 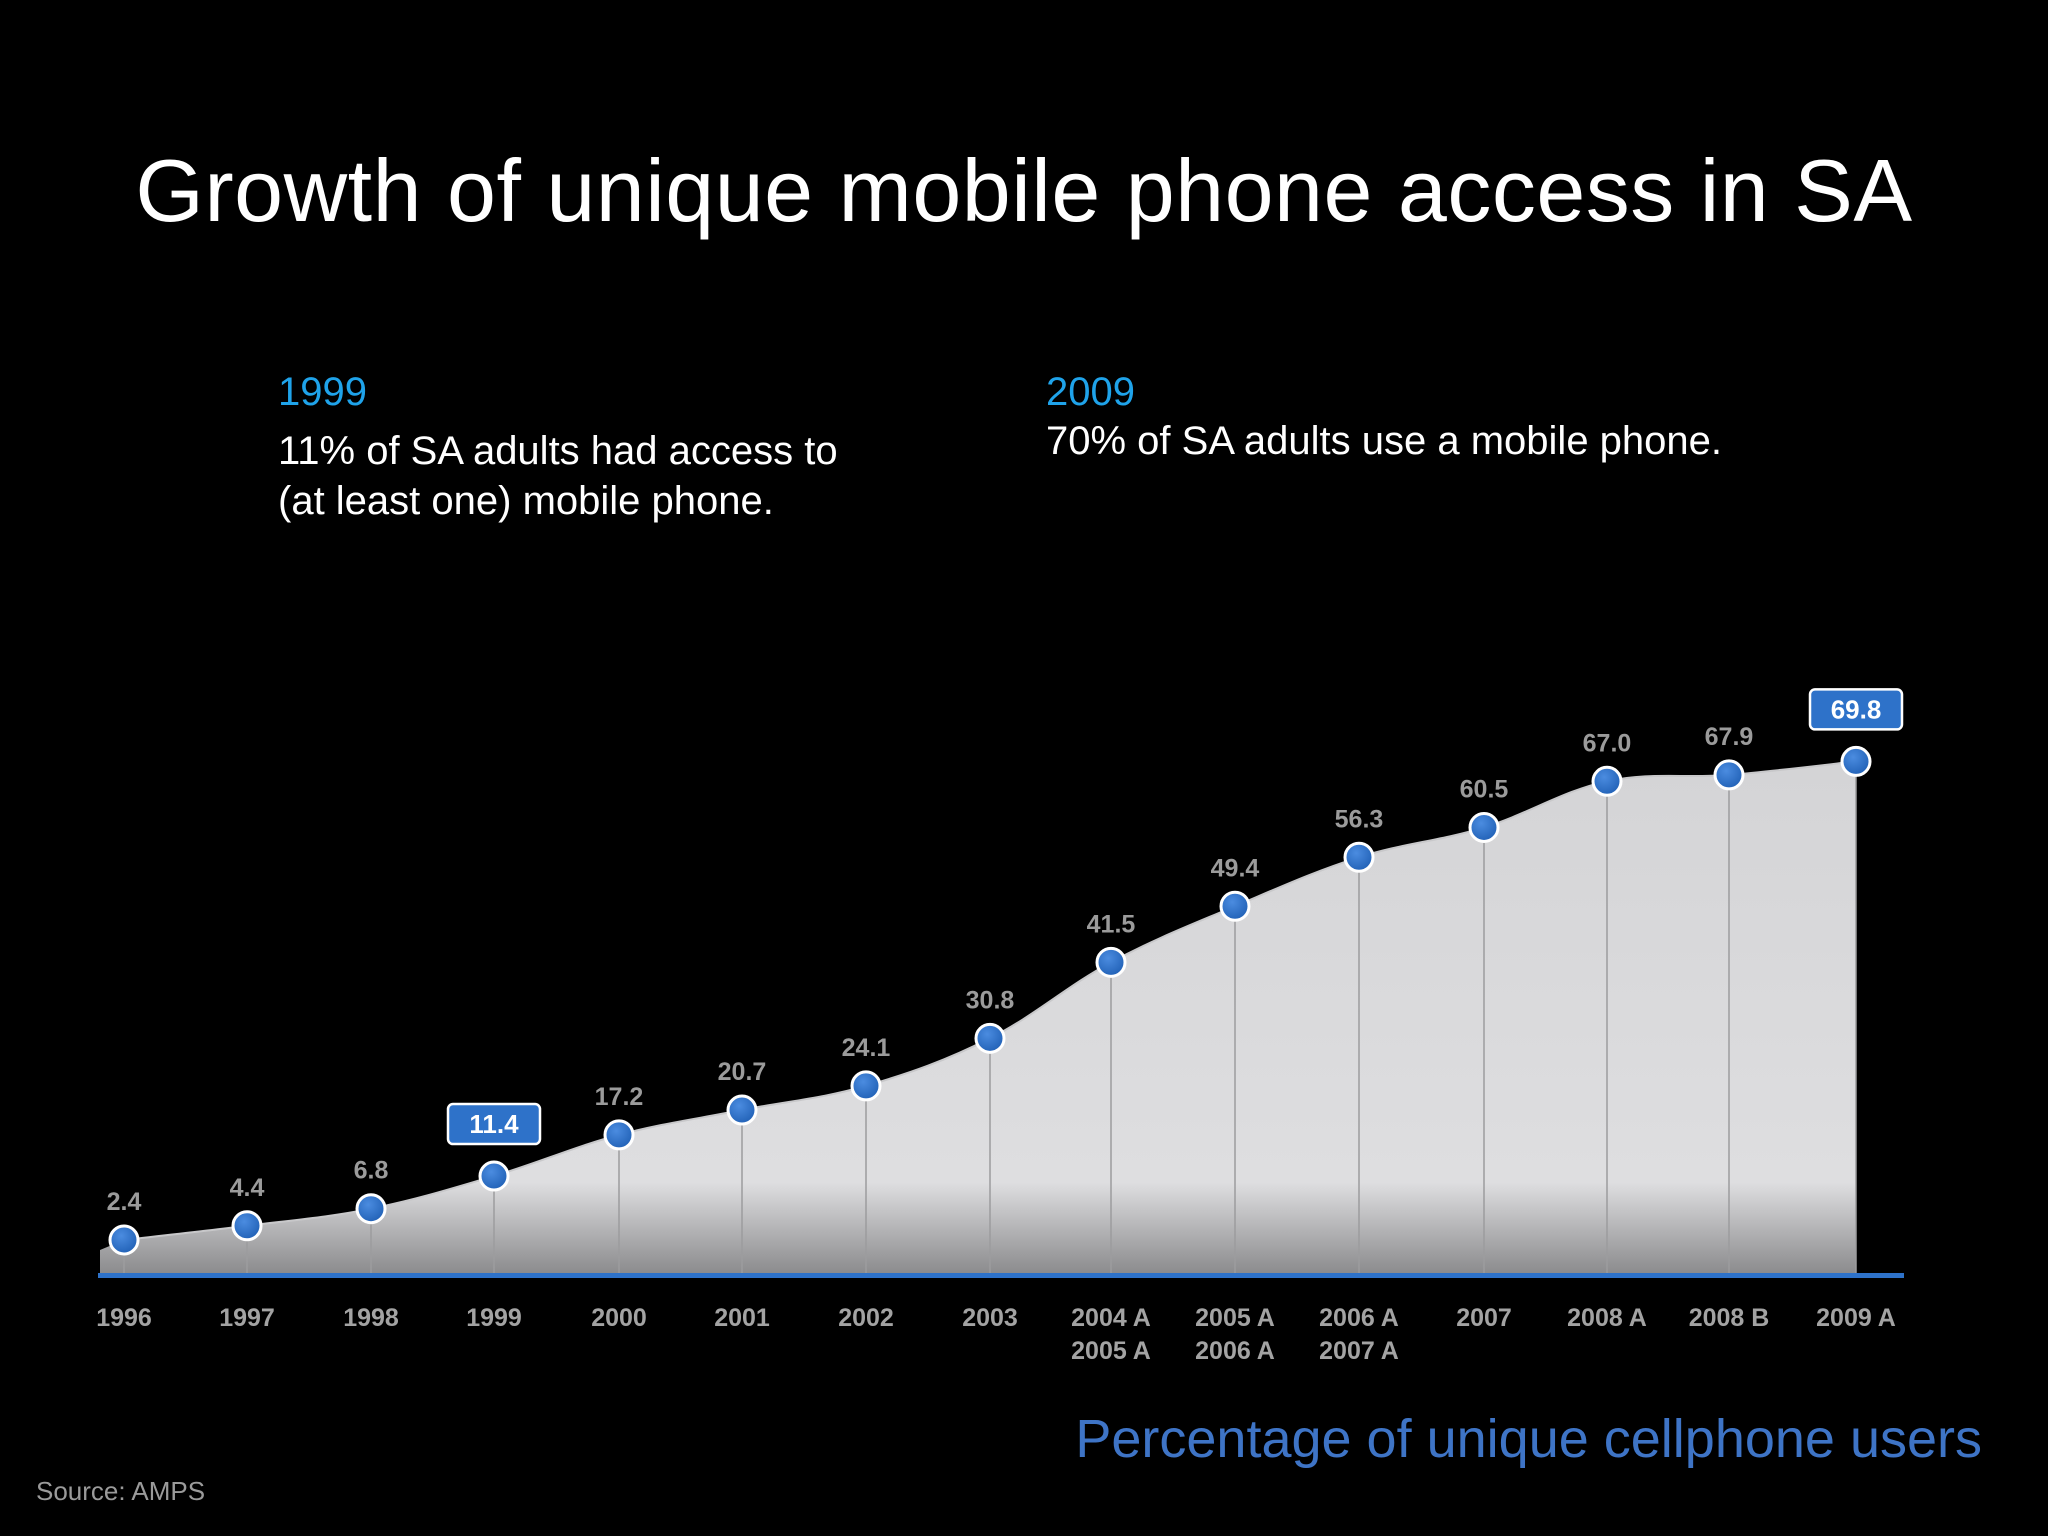 What do you see at coordinates (990, 1000) in the screenshot?
I see `value-label: 30.8` at bounding box center [990, 1000].